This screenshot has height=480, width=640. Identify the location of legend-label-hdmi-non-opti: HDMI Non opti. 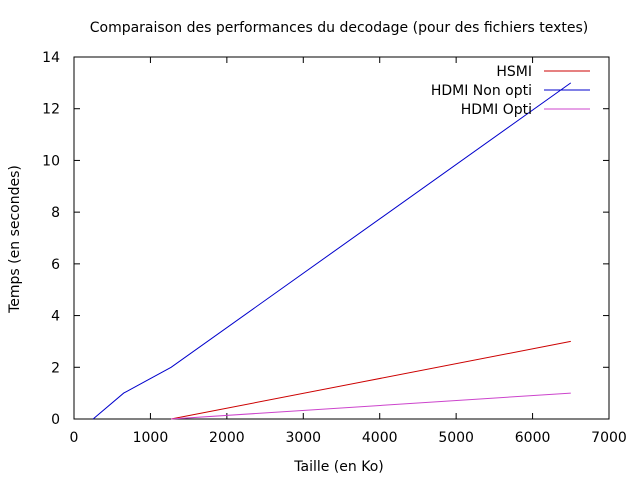
(481, 91).